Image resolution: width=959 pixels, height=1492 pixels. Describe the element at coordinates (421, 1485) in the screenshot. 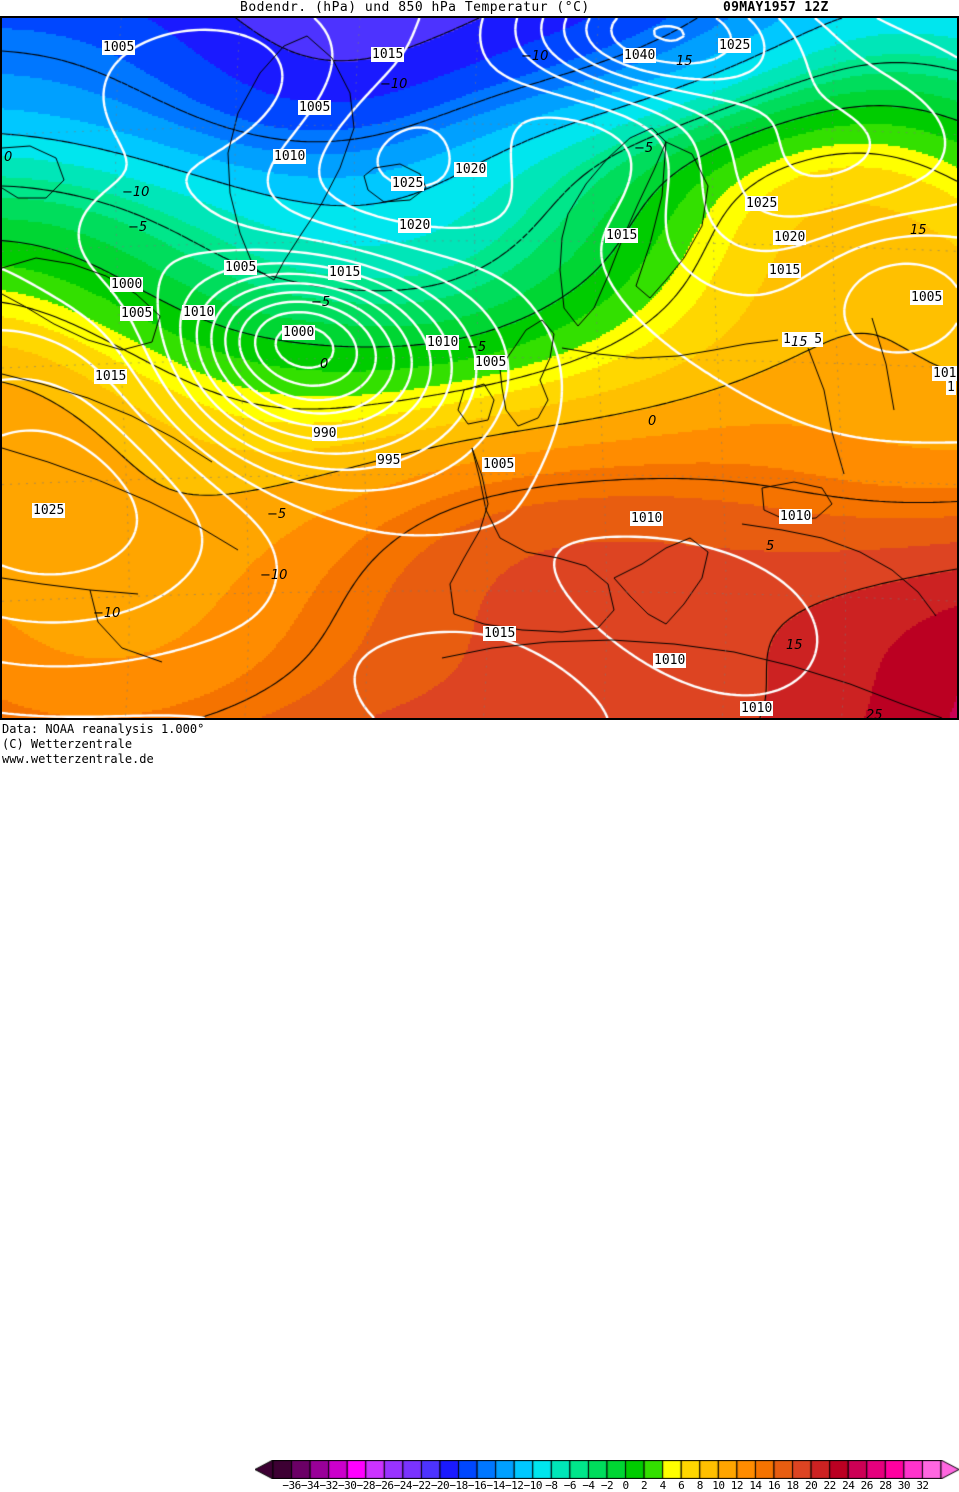

I see `colorbar-tick-minus22: −22` at that location.